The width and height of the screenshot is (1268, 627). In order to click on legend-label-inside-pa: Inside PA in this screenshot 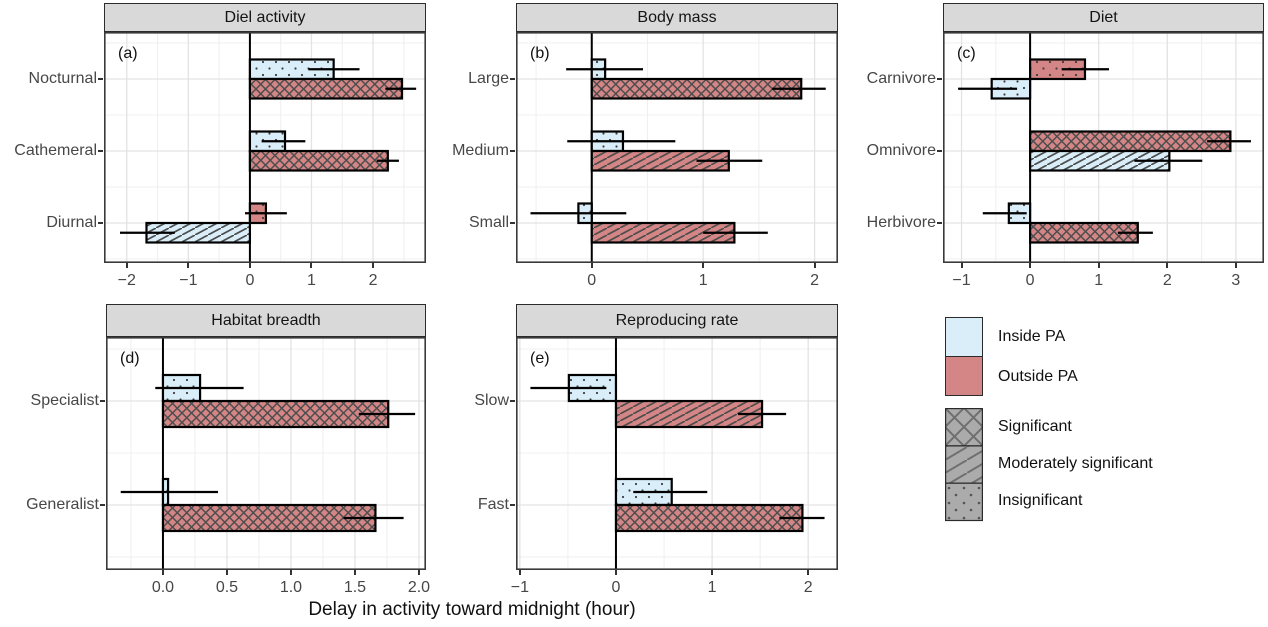, I will do `click(1032, 336)`.